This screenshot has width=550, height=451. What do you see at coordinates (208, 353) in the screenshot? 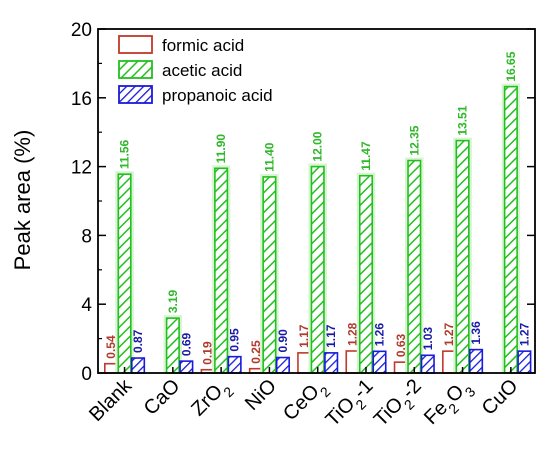
I see `data-label: 0.19` at bounding box center [208, 353].